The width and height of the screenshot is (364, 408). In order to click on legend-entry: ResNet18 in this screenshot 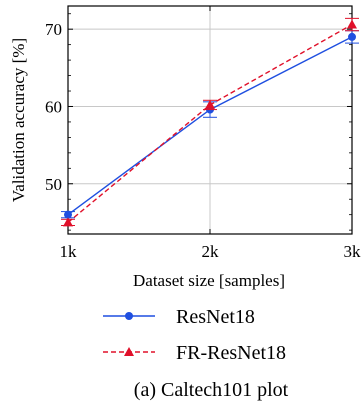, I will do `click(179, 317)`.